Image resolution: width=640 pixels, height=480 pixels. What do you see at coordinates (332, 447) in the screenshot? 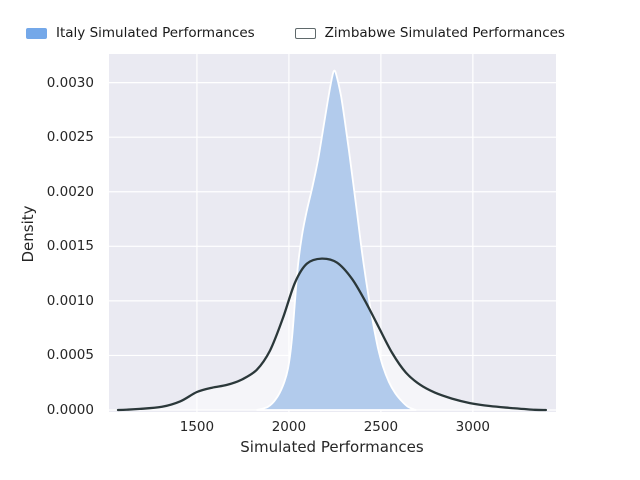
I see `x-axis-label: Simulated Performances` at bounding box center [332, 447].